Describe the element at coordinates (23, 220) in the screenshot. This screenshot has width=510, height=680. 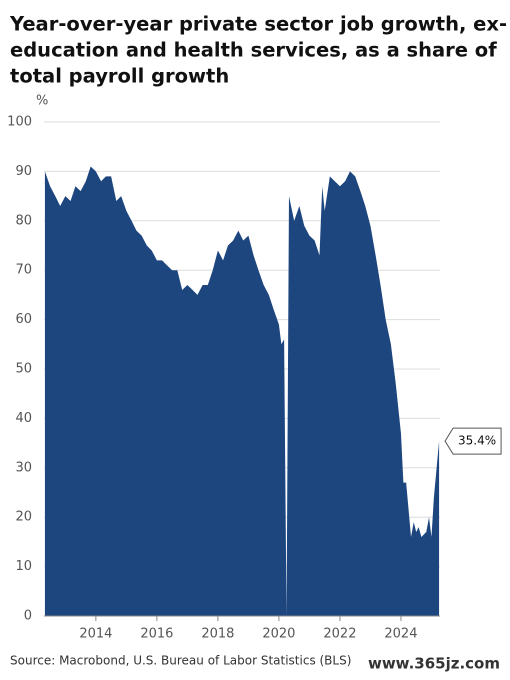
I see `y-tick-label: 80` at that location.